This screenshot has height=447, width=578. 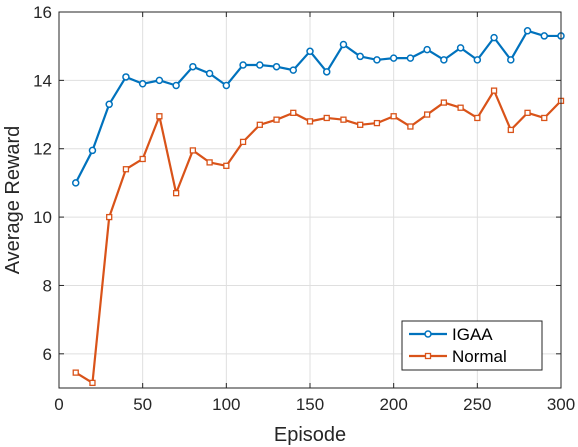 What do you see at coordinates (42, 12) in the screenshot?
I see `y-tick-label: 16` at bounding box center [42, 12].